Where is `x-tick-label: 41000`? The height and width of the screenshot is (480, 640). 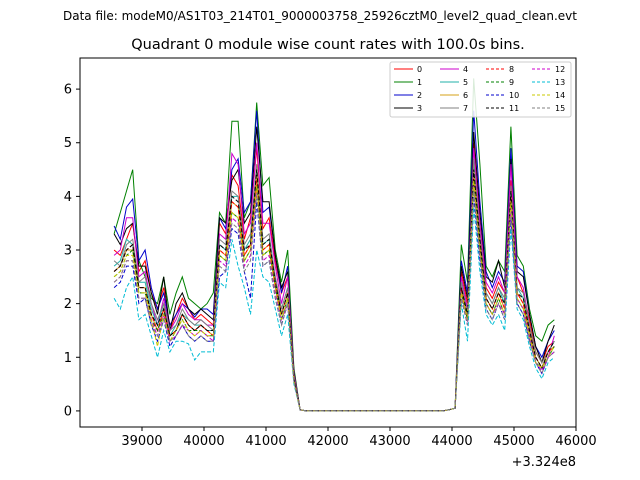
x-tick-label: 41000 is located at coordinates (265, 441).